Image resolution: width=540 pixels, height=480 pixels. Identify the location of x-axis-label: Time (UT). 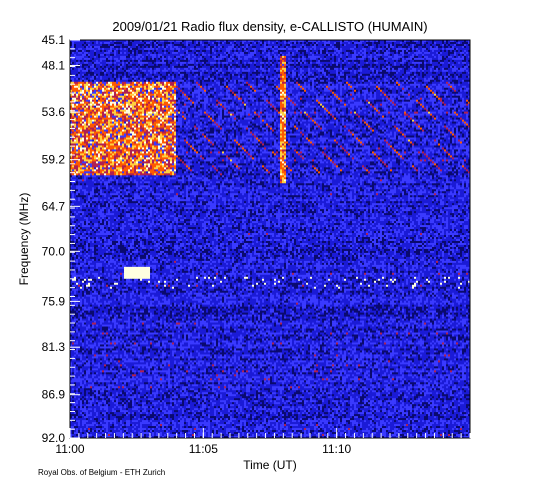
(270, 465).